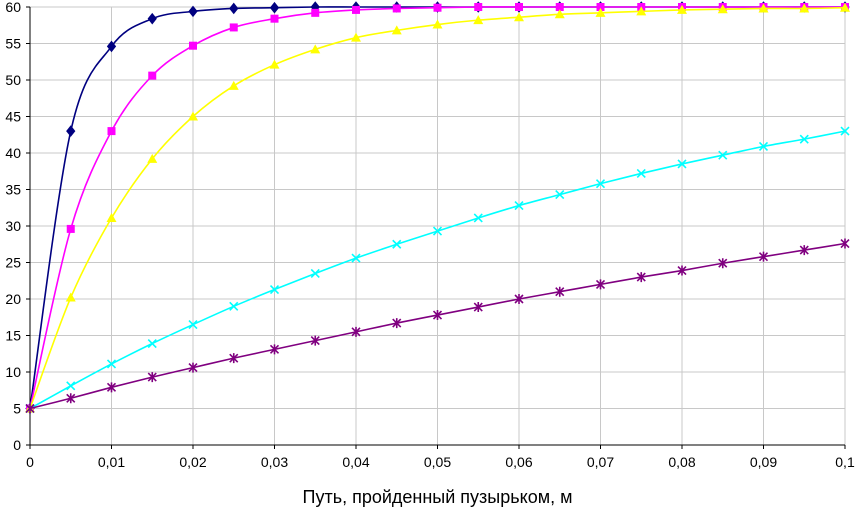  I want to click on x-tick-label: 0,01, so click(111, 462).